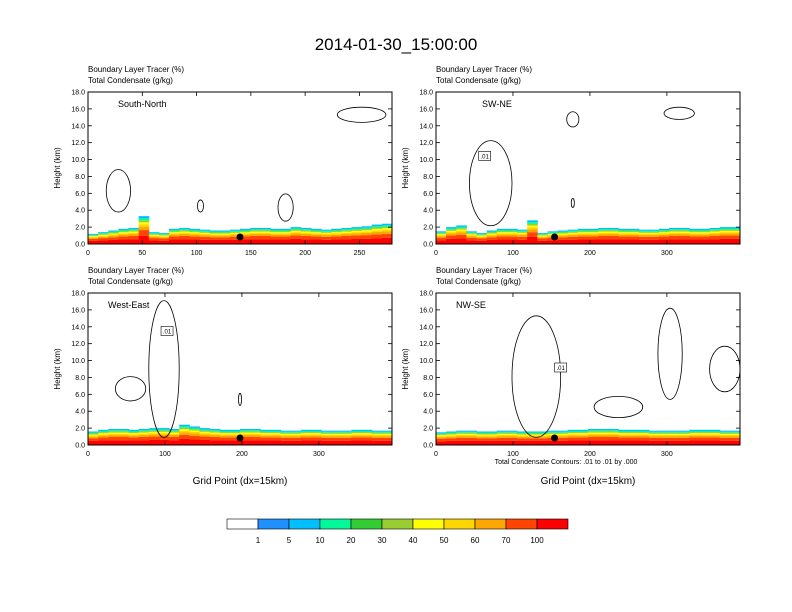 Image resolution: width=792 pixels, height=612 pixels. I want to click on tracer-shading, so click(240, 434).